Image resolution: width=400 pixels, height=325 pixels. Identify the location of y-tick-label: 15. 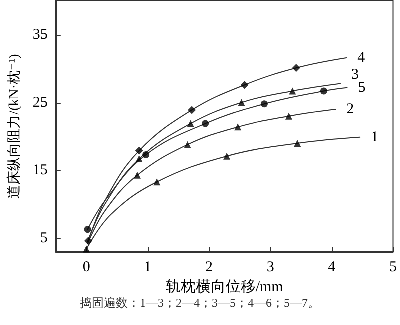
(40, 170).